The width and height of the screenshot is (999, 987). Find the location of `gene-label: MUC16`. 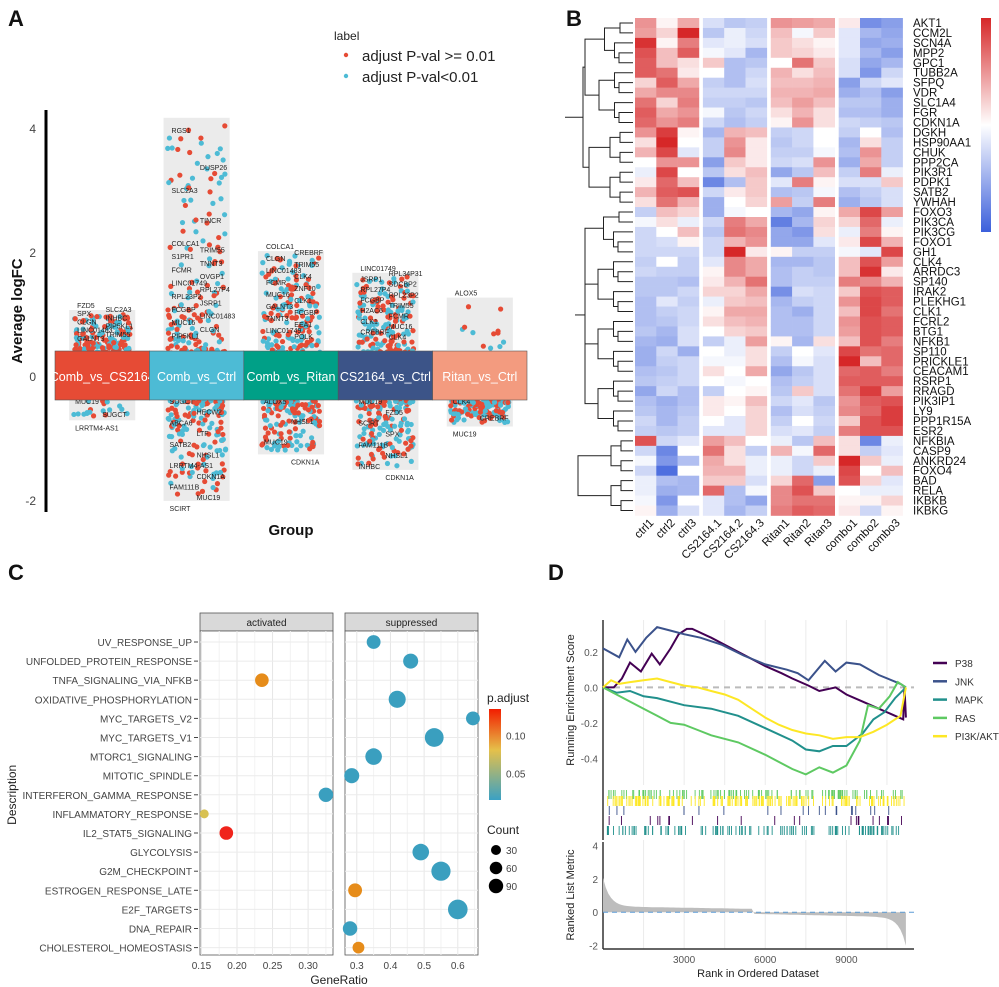

gene-label: MUC16 is located at coordinates (184, 323).